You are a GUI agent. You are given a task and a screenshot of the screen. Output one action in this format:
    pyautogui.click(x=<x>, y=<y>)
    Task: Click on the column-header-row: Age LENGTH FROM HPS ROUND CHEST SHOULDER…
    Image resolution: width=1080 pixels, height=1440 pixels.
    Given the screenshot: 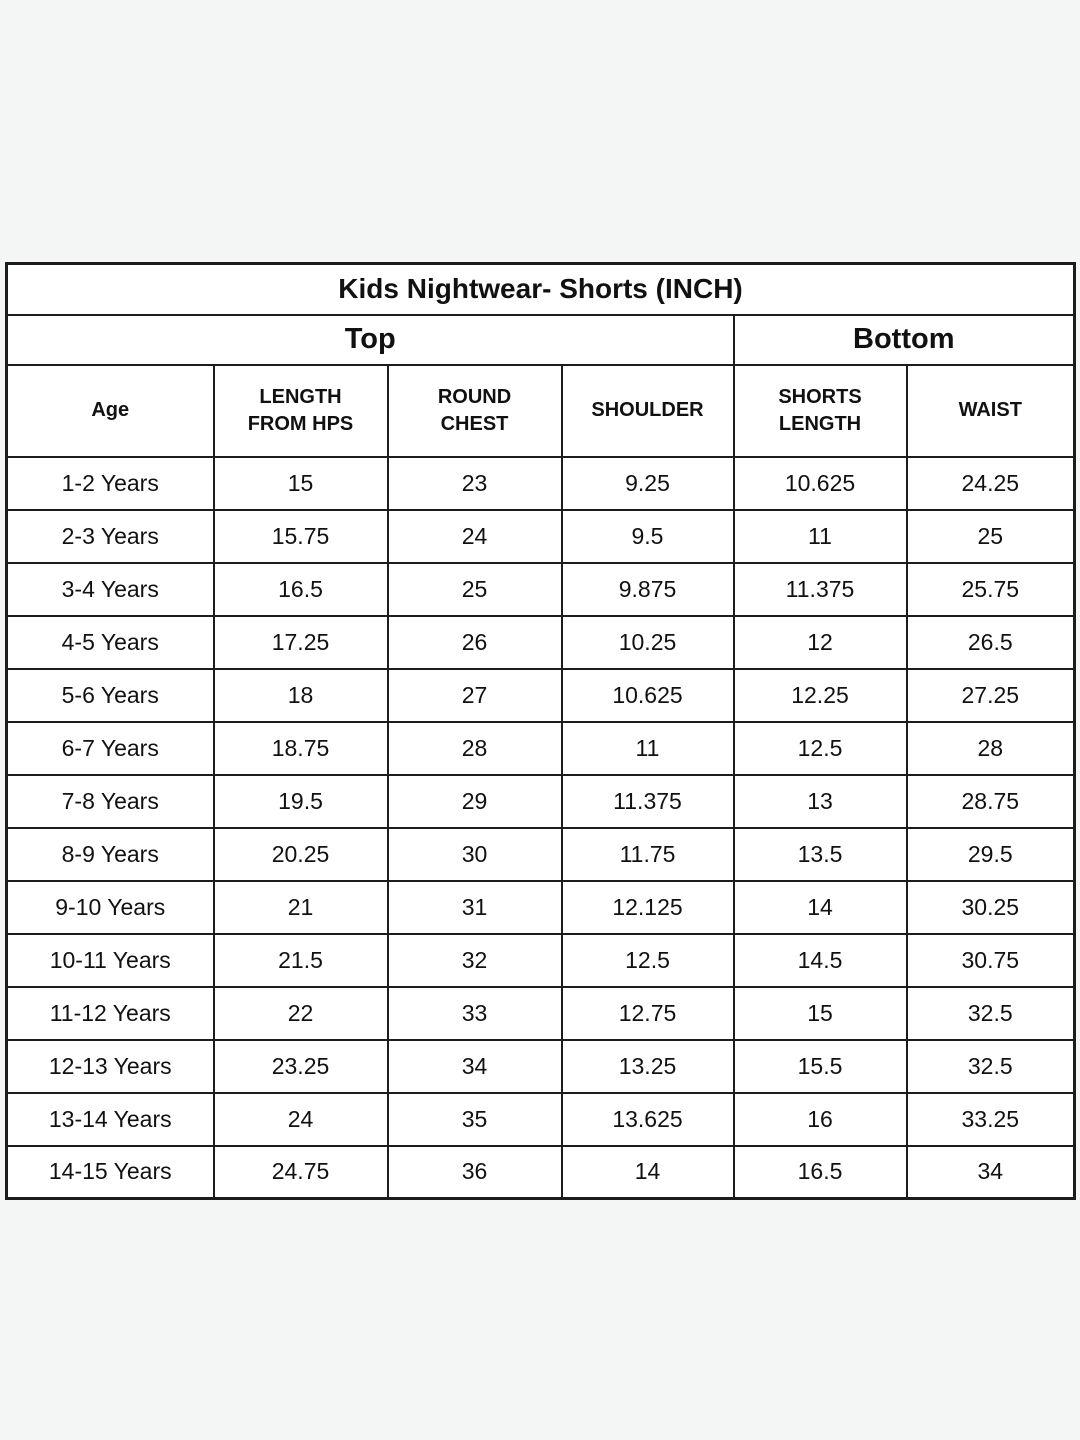 What is the action you would take?
    pyautogui.click(x=540, y=410)
    